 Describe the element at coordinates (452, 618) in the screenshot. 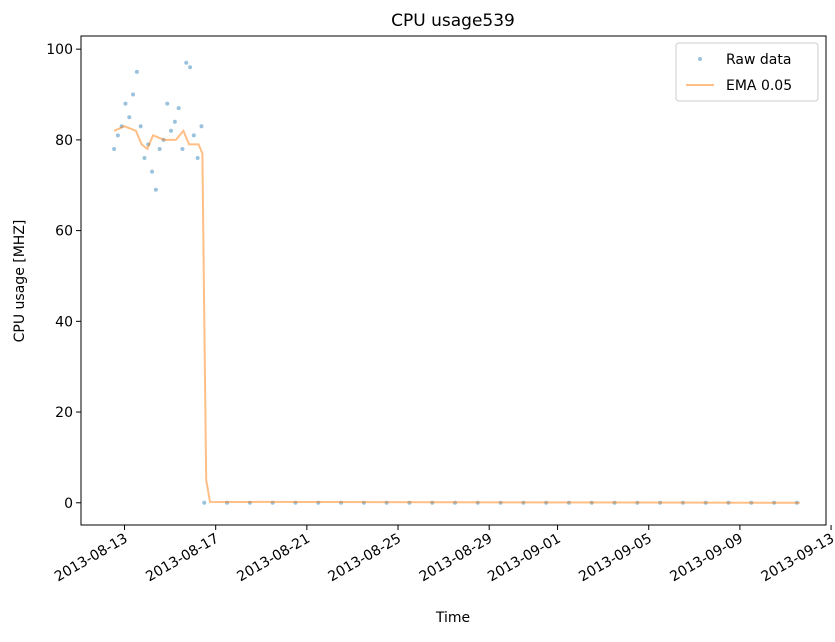

I see `x-axis-label: Time` at that location.